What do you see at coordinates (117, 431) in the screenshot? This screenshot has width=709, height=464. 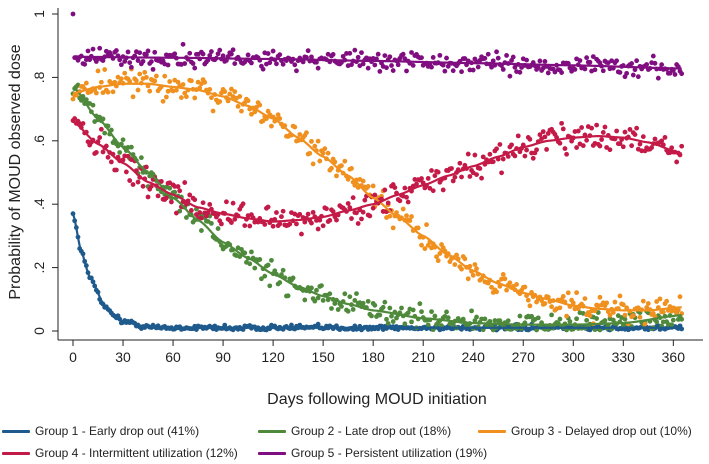 I see `legend-label-group-1: Group 1 - Early drop out (41%)` at bounding box center [117, 431].